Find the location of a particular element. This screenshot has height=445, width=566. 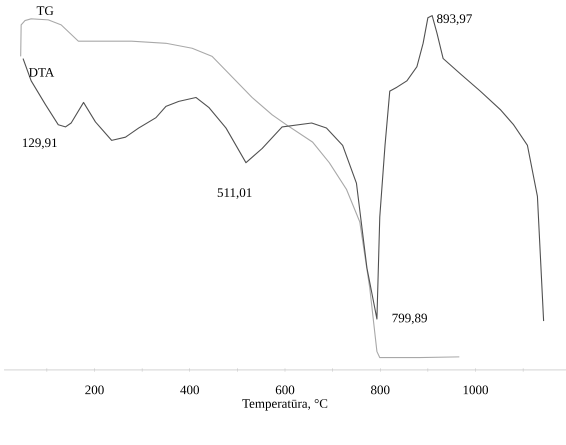

x-tick-label: 600 is located at coordinates (285, 390).